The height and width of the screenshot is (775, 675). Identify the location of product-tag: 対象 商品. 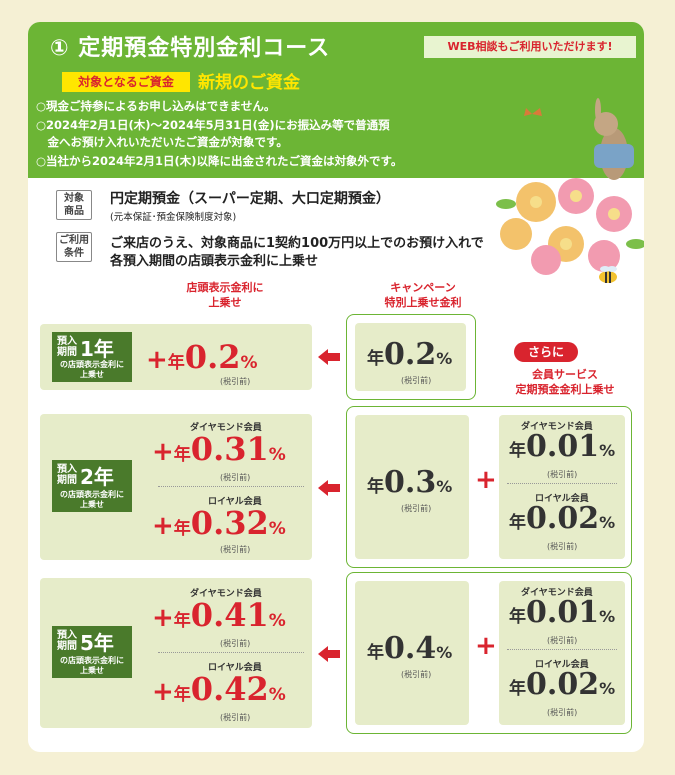
(74, 205).